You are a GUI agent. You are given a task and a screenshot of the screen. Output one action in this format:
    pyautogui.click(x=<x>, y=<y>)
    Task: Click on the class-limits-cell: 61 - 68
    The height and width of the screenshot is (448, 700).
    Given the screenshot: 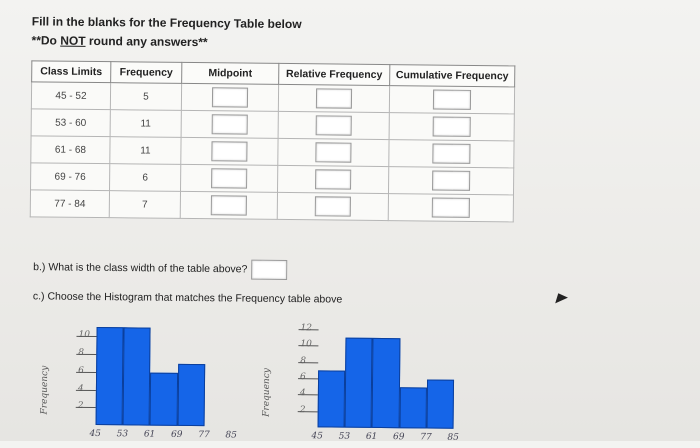 What is the action you would take?
    pyautogui.click(x=70, y=149)
    